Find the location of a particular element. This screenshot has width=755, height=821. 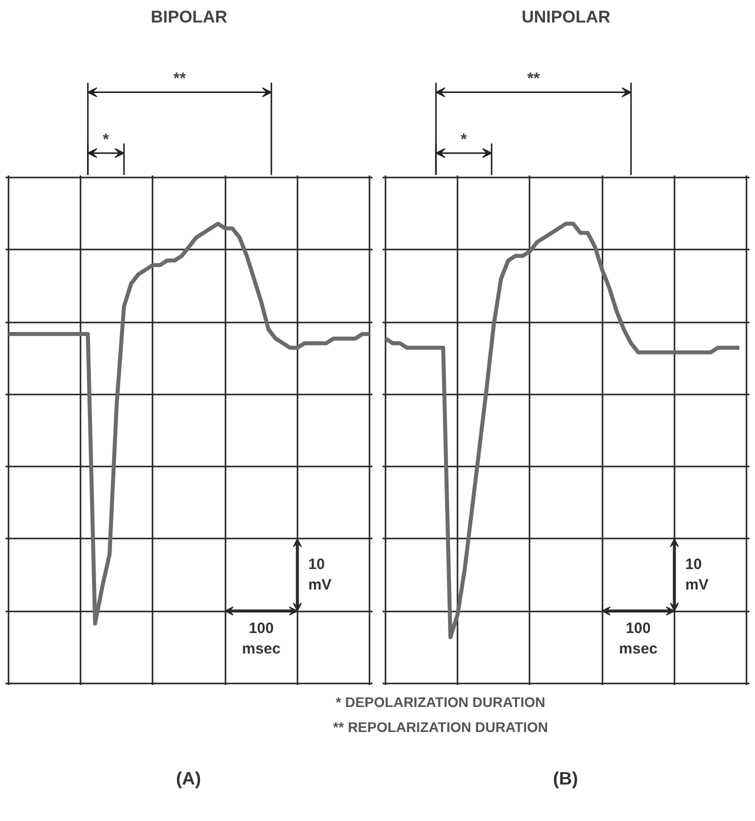

chart-title: UNIPOLAR is located at coordinates (566, 17).